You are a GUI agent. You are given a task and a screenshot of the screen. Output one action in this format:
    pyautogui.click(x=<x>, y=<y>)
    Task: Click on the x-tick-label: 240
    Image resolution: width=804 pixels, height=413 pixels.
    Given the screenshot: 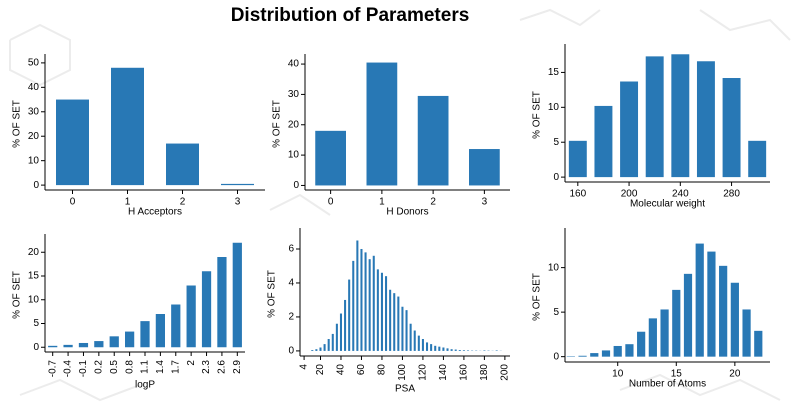 What is the action you would take?
    pyautogui.click(x=680, y=194)
    